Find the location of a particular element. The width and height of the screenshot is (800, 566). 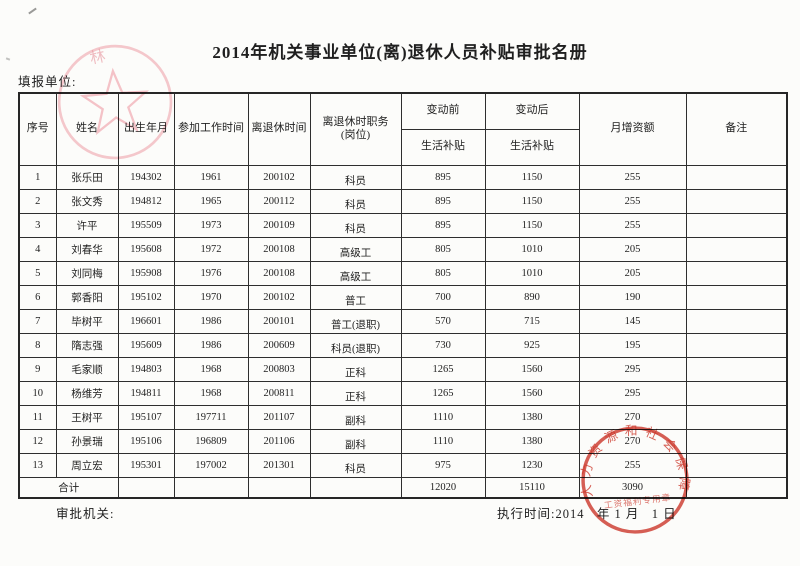

cell-after: 925 is located at coordinates (532, 345).